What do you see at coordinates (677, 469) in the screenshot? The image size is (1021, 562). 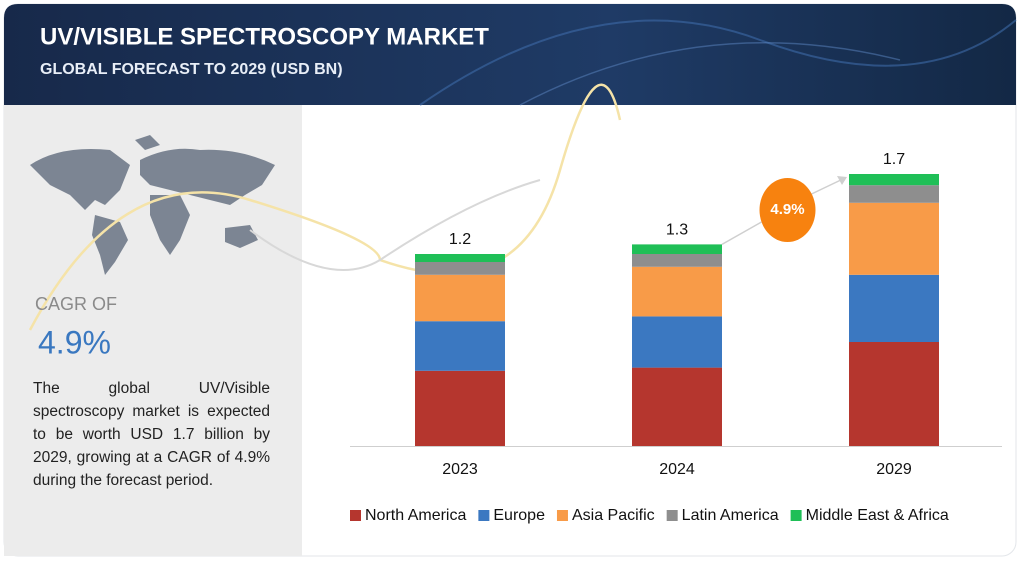 I see `x-tick-label: 2024` at bounding box center [677, 469].